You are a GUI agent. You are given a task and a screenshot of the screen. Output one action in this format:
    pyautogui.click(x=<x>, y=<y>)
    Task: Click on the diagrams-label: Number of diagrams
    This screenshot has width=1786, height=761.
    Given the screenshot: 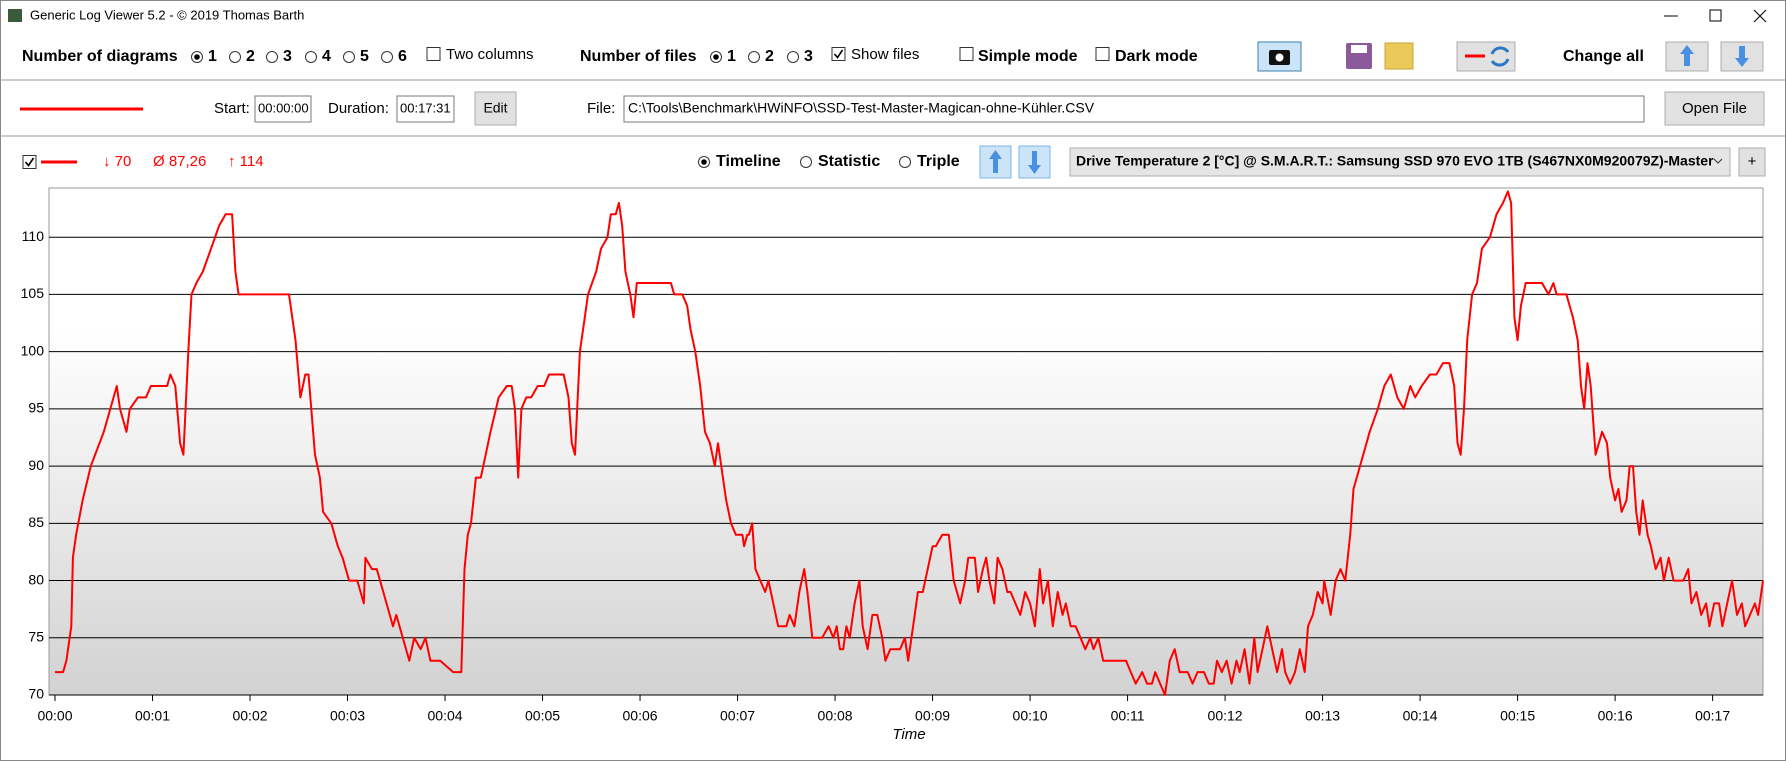 What is the action you would take?
    pyautogui.click(x=100, y=56)
    